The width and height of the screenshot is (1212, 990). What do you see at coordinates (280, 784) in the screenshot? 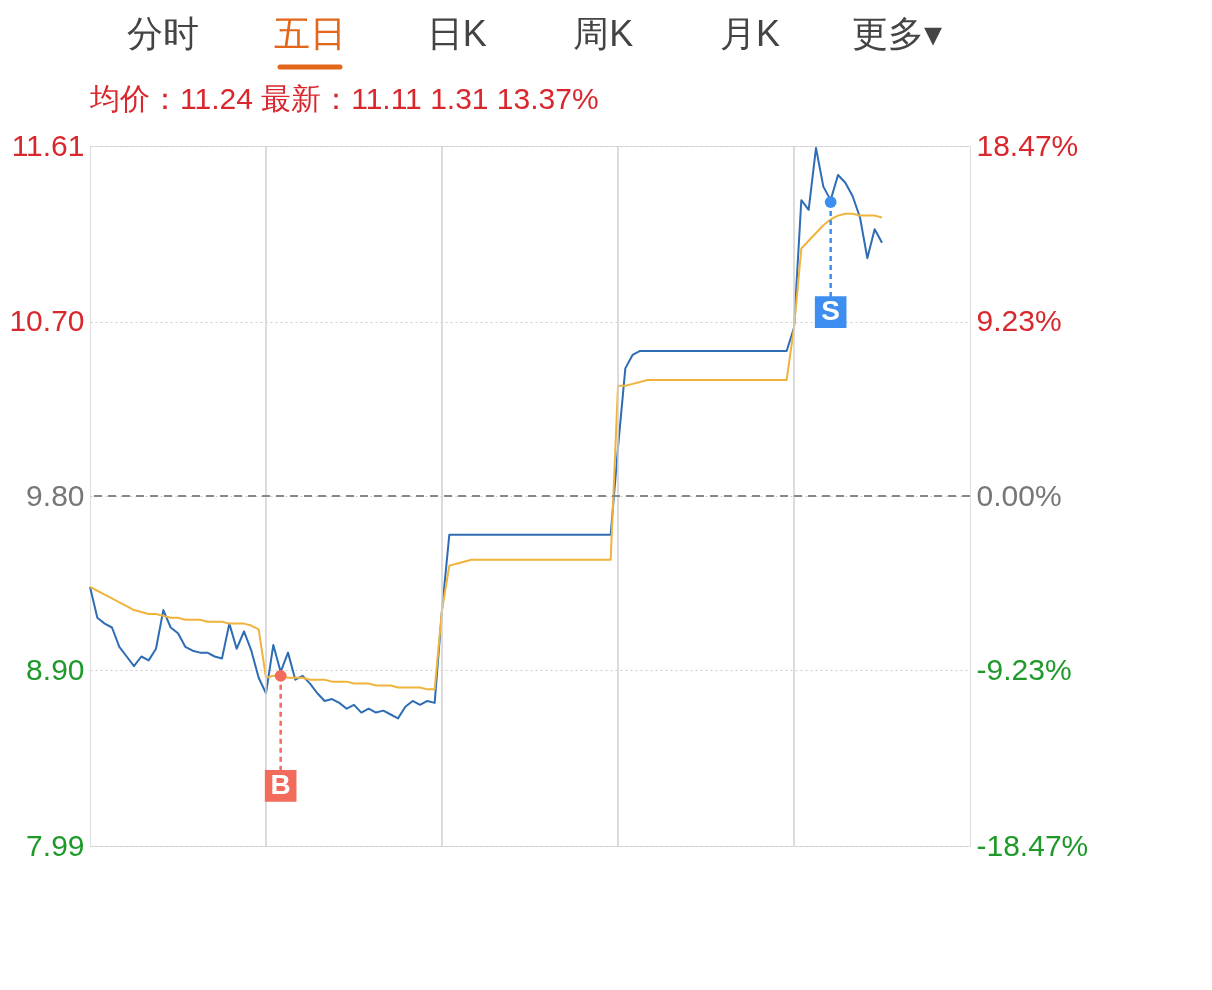
I see `text: B` at bounding box center [280, 784].